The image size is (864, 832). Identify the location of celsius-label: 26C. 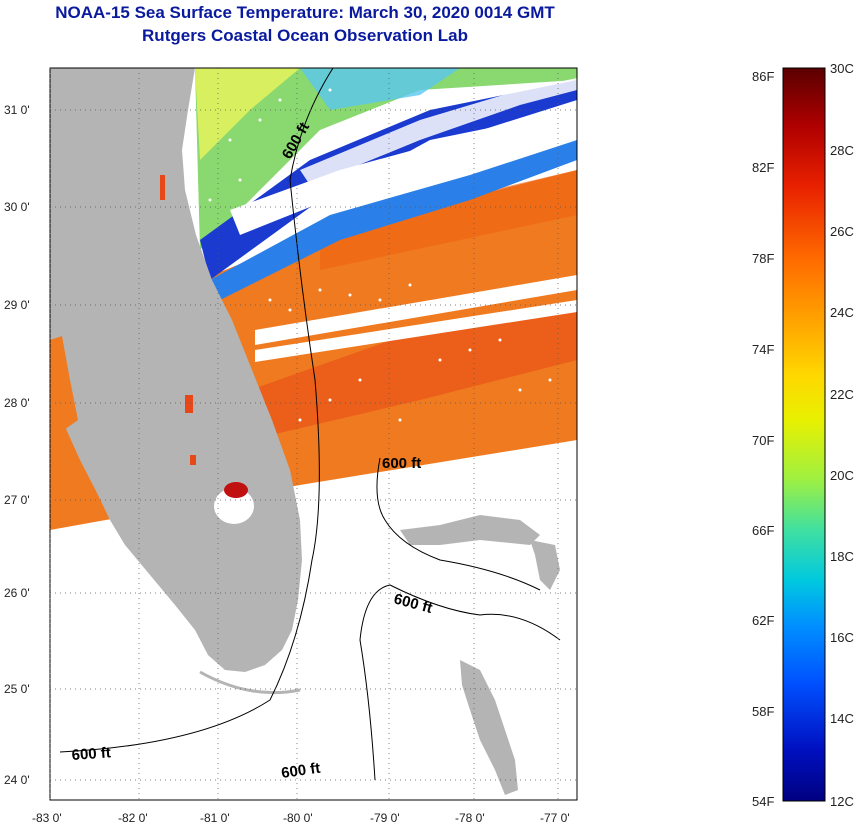
(842, 231).